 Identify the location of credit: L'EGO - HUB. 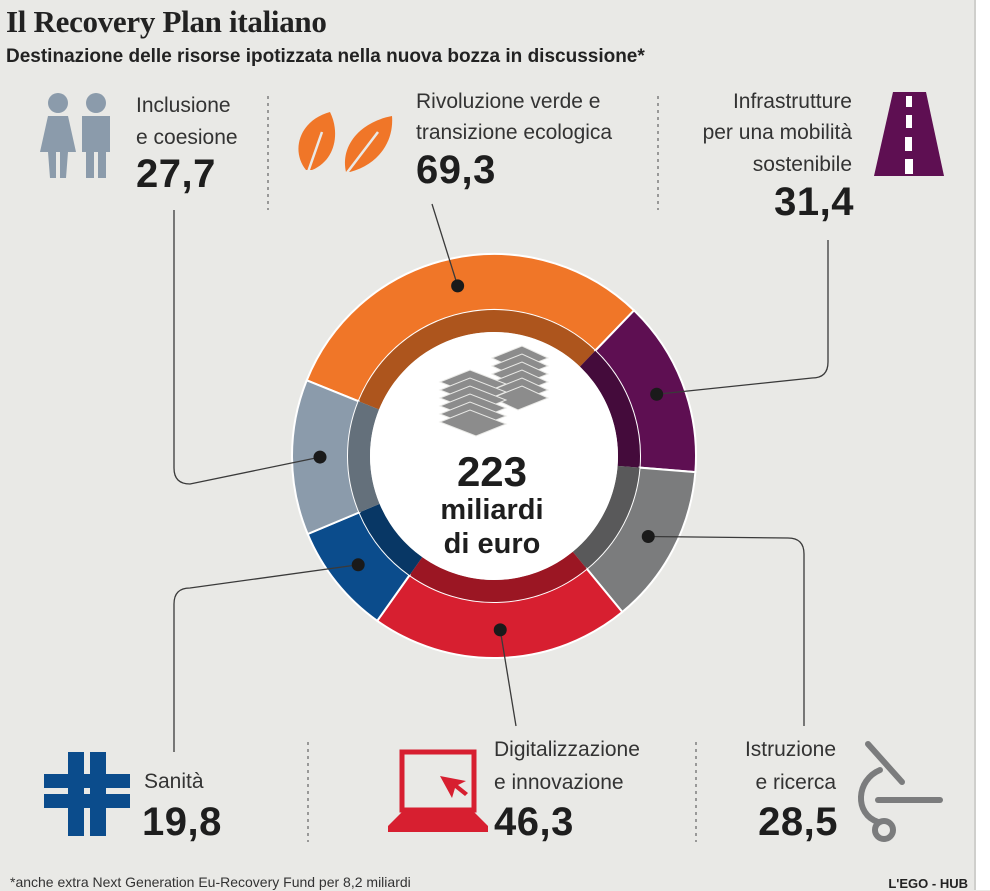
(928, 883).